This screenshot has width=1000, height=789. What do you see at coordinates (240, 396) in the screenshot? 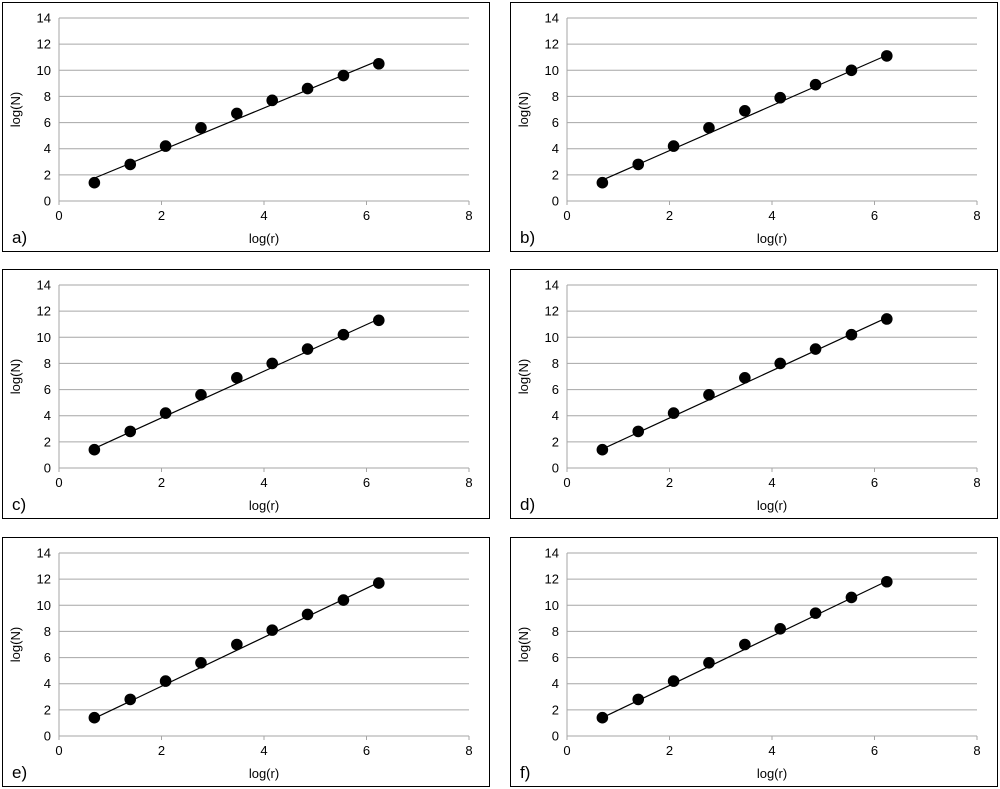
I see `scatter-plot-c: 0 2 4 6 8 10 12 14 0 2 4 6 8 log(r) log(N) c)` at bounding box center [240, 396].